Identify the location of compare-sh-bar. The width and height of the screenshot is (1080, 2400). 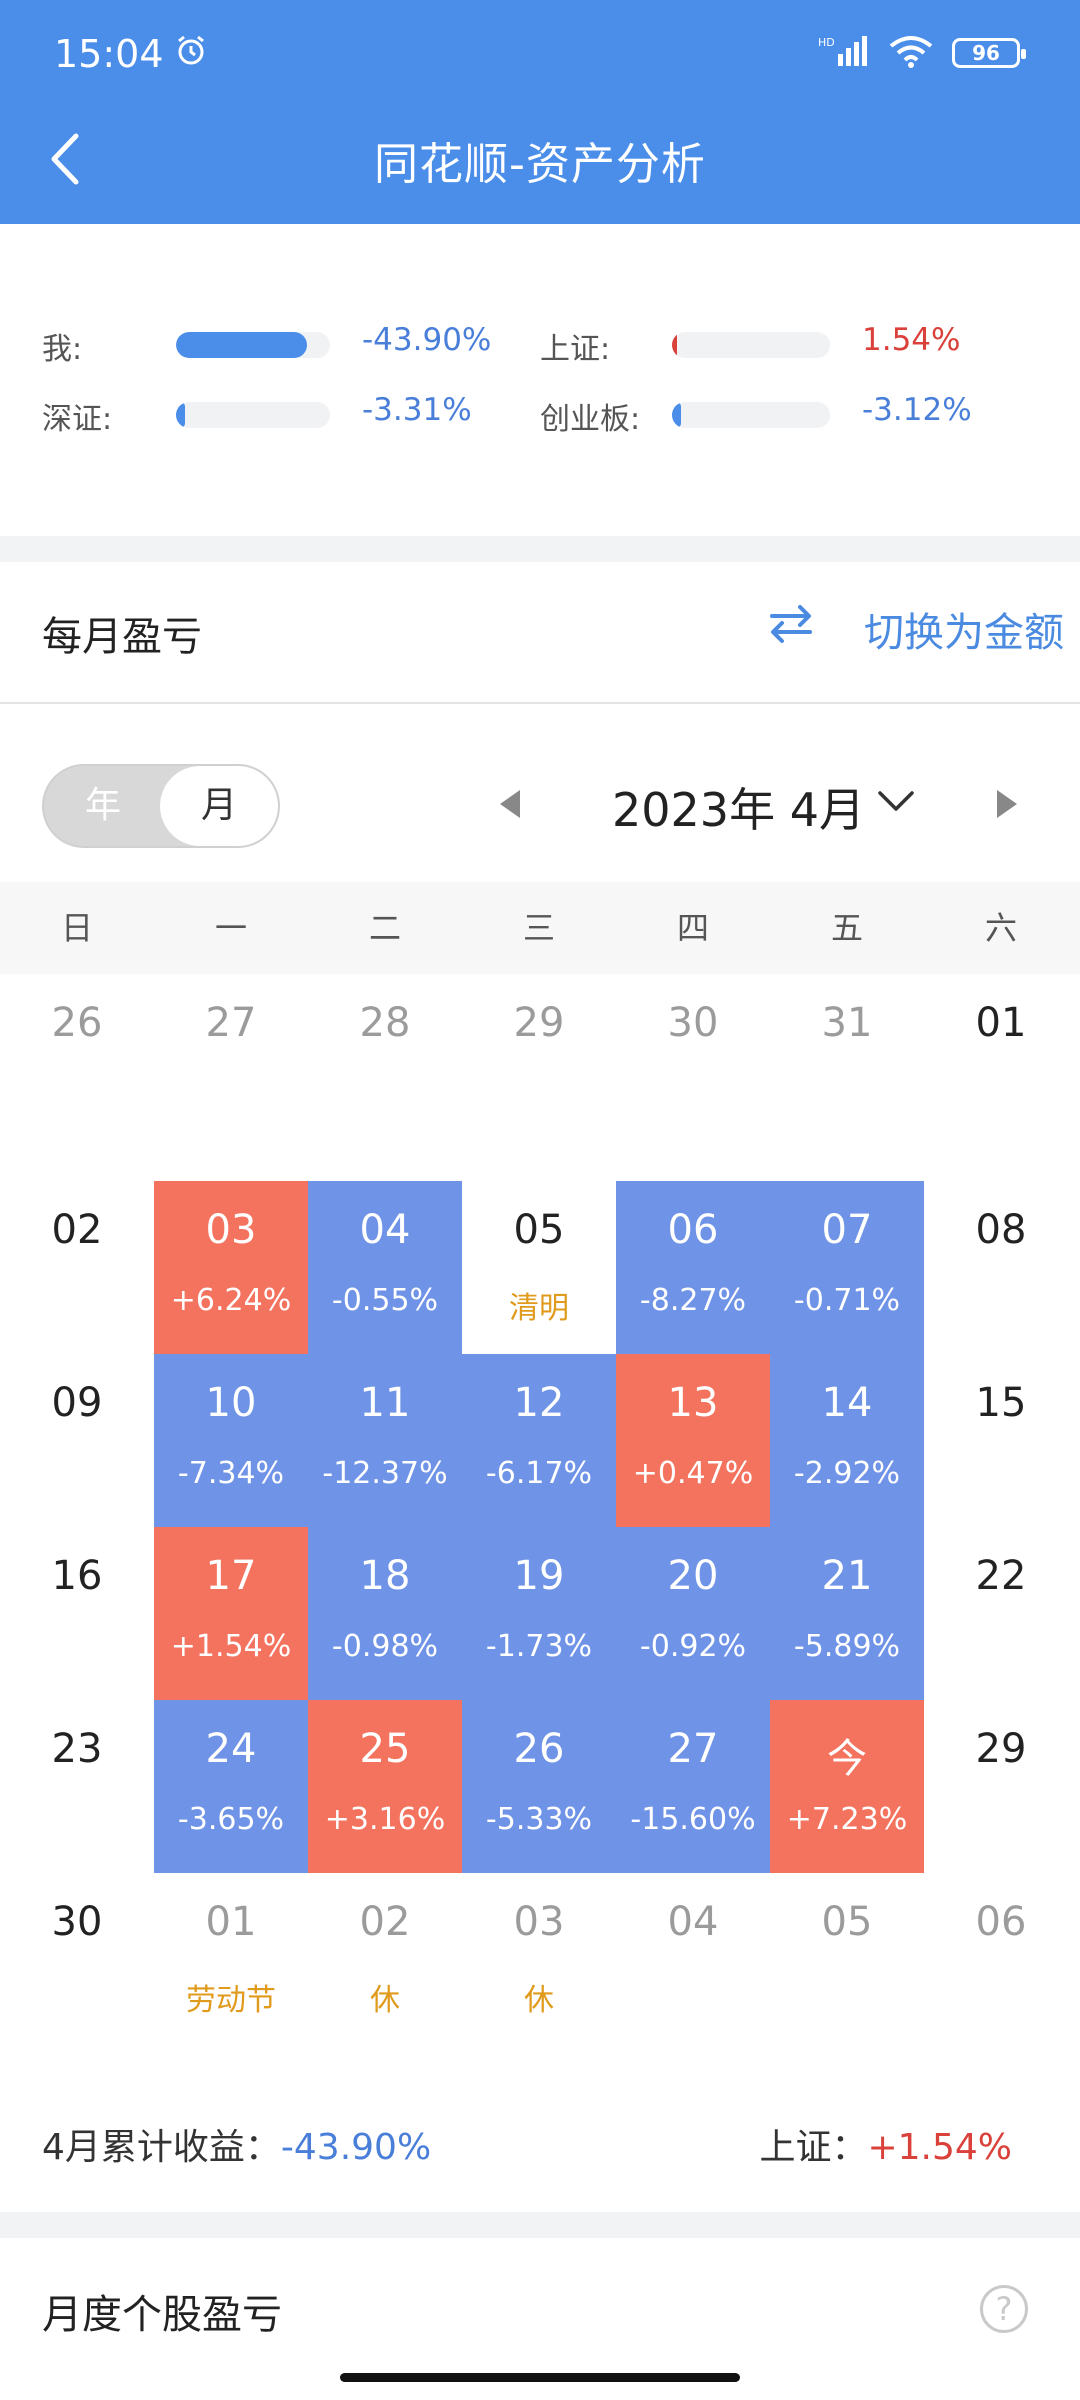
(751, 345).